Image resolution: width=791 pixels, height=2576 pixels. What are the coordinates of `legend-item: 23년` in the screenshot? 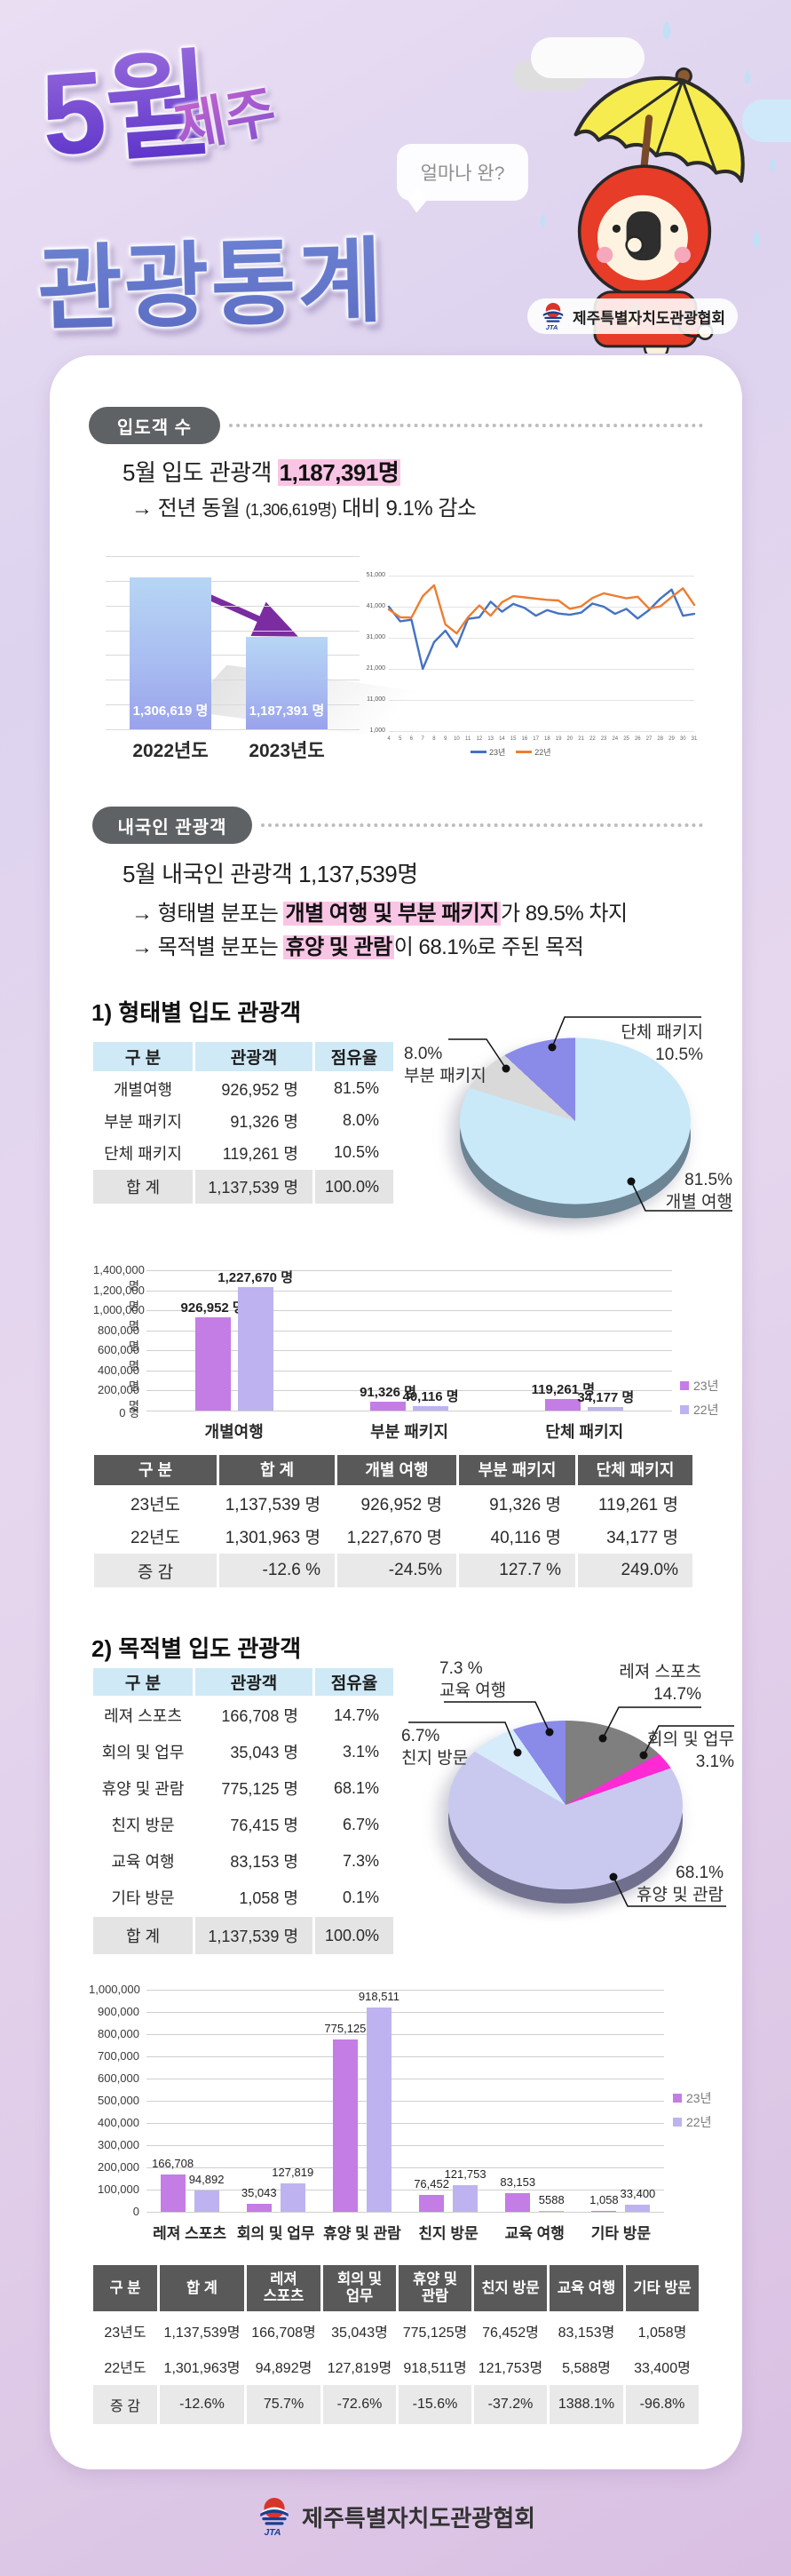 It's located at (488, 752).